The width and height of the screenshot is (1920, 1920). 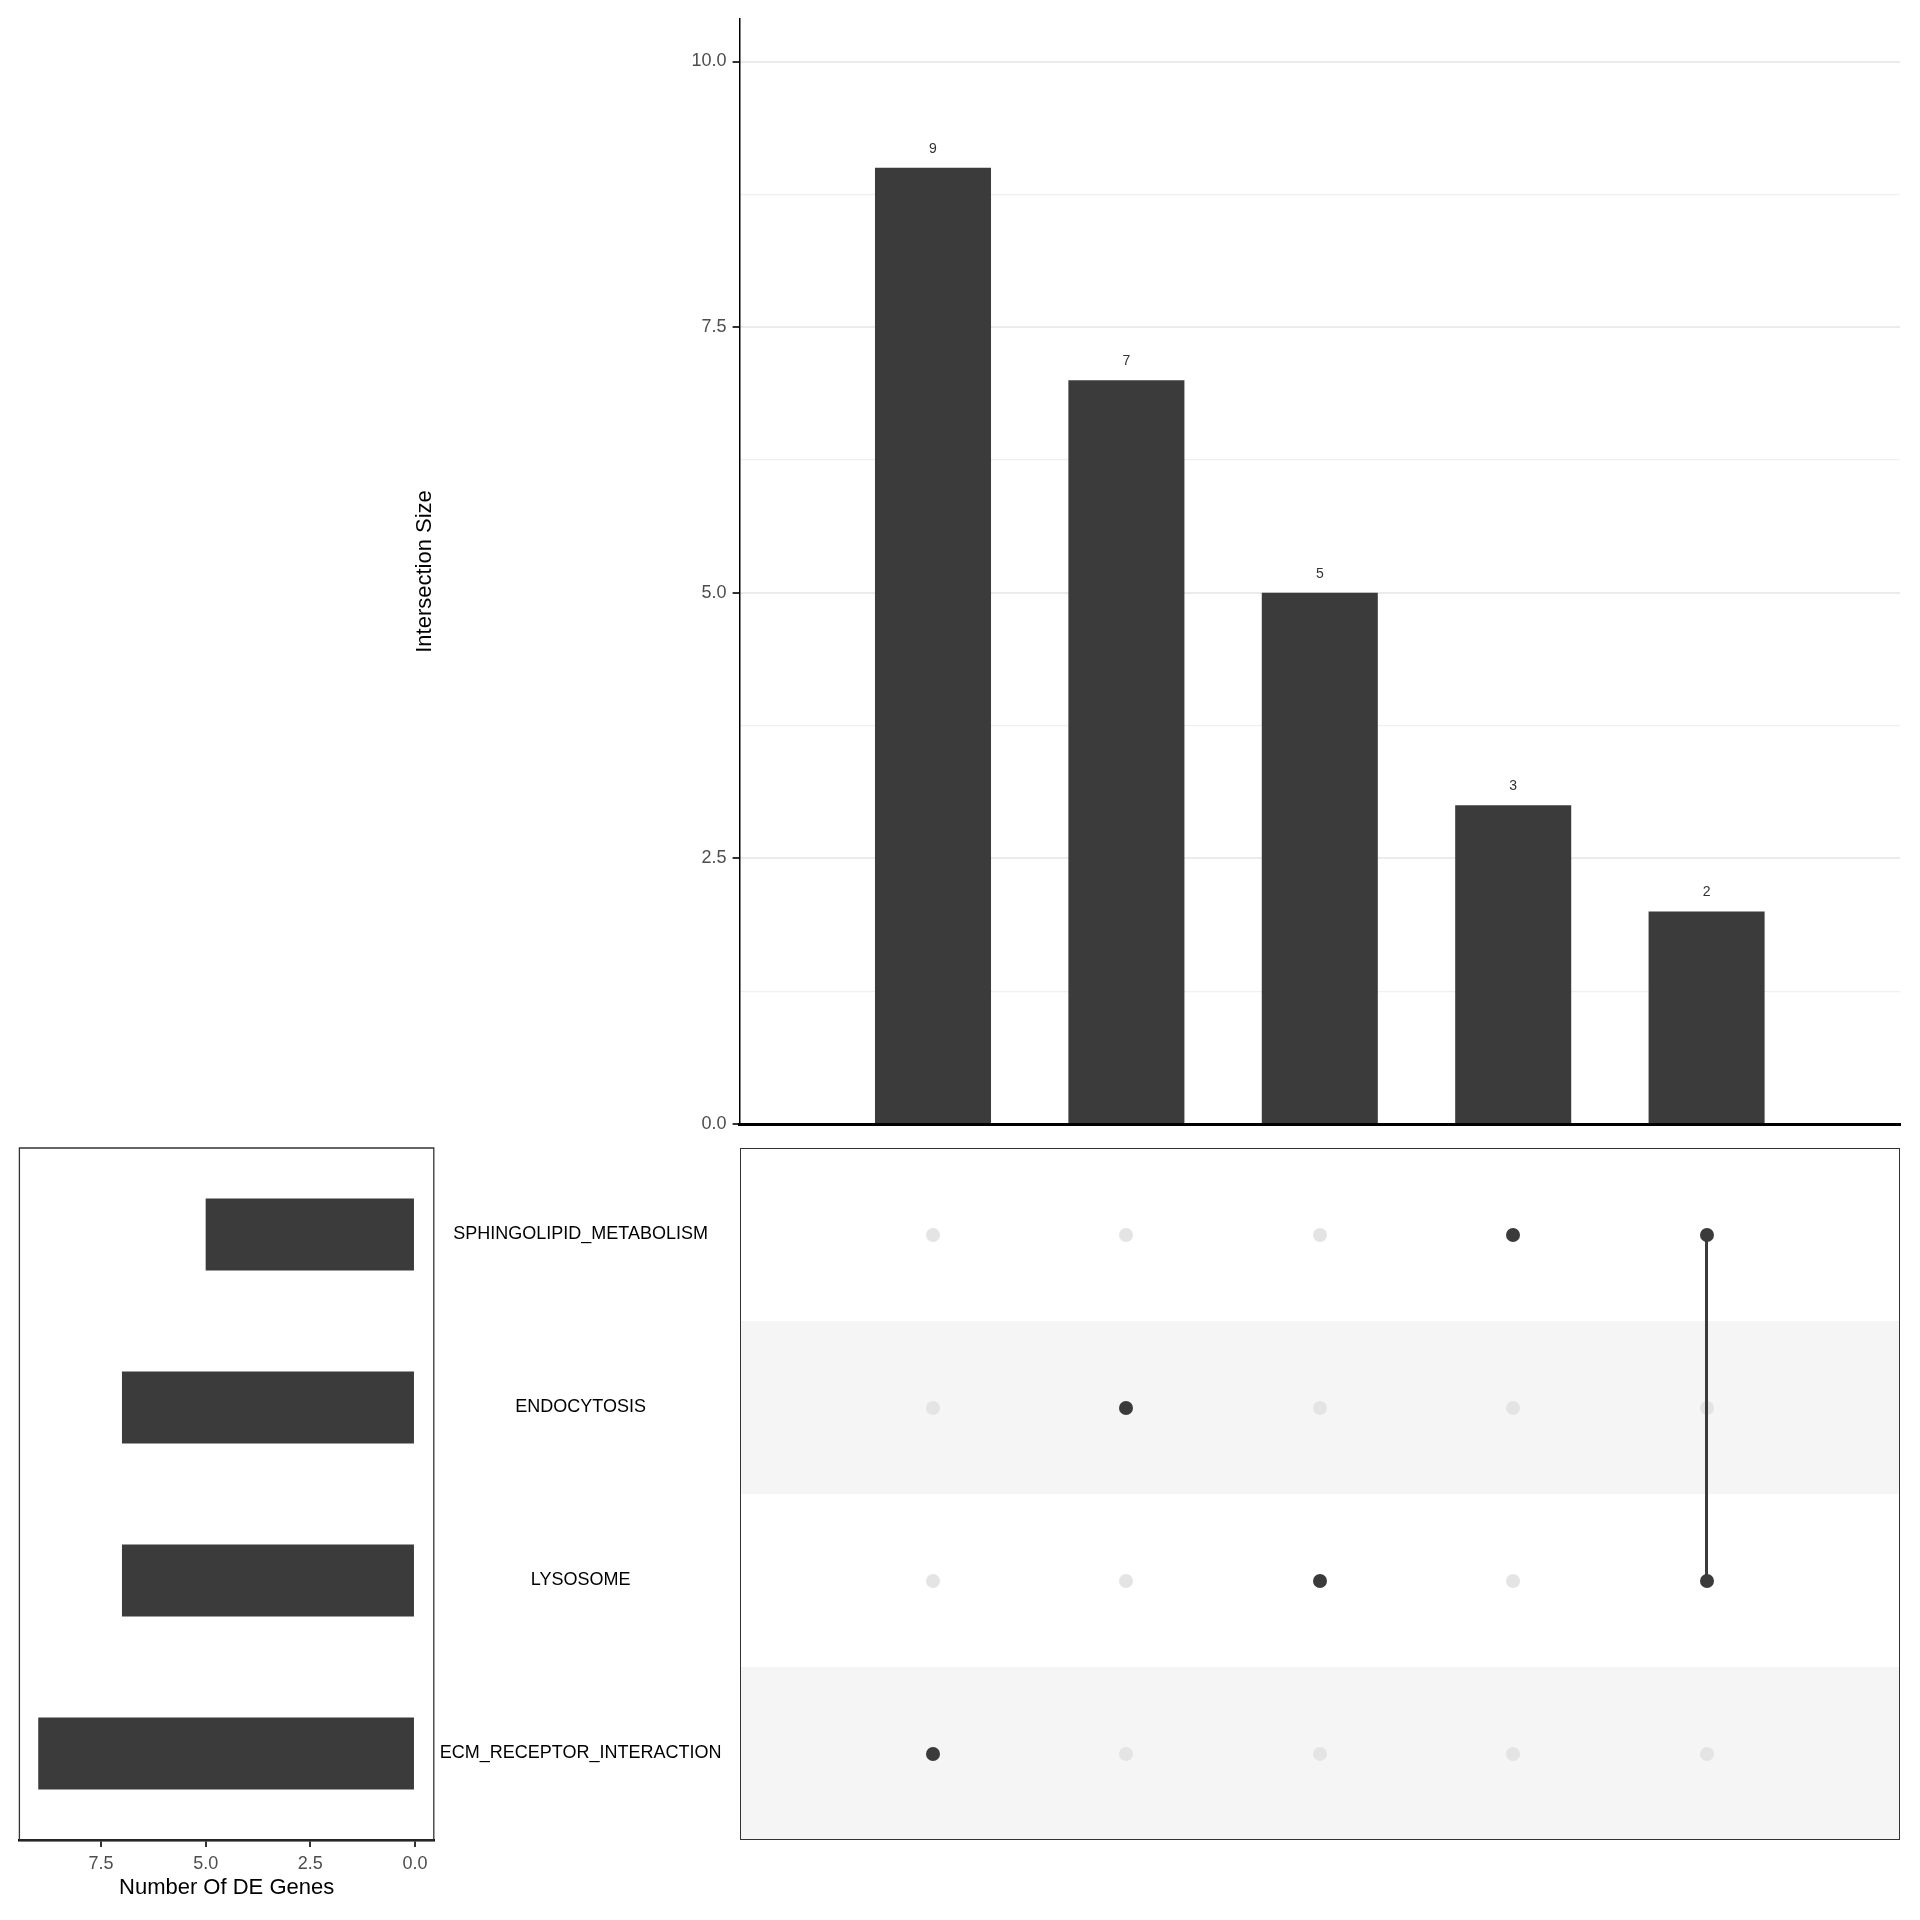 What do you see at coordinates (714, 857) in the screenshot?
I see `y-tick-label: 2.5` at bounding box center [714, 857].